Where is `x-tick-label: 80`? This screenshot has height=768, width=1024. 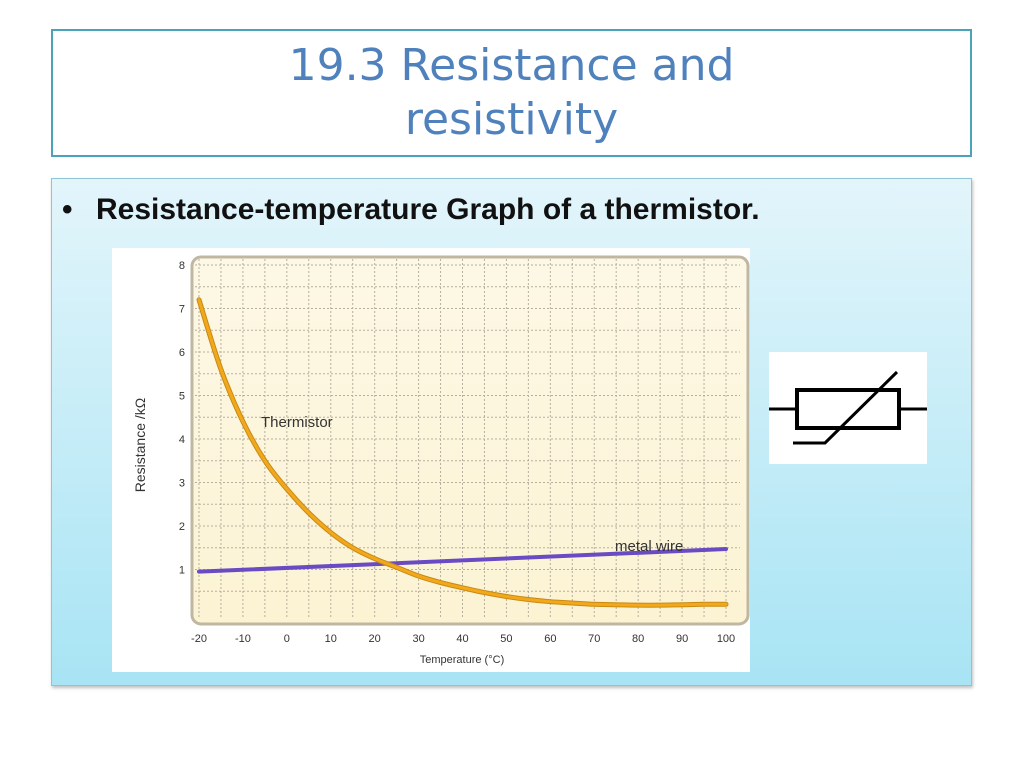 x-tick-label: 80 is located at coordinates (638, 639).